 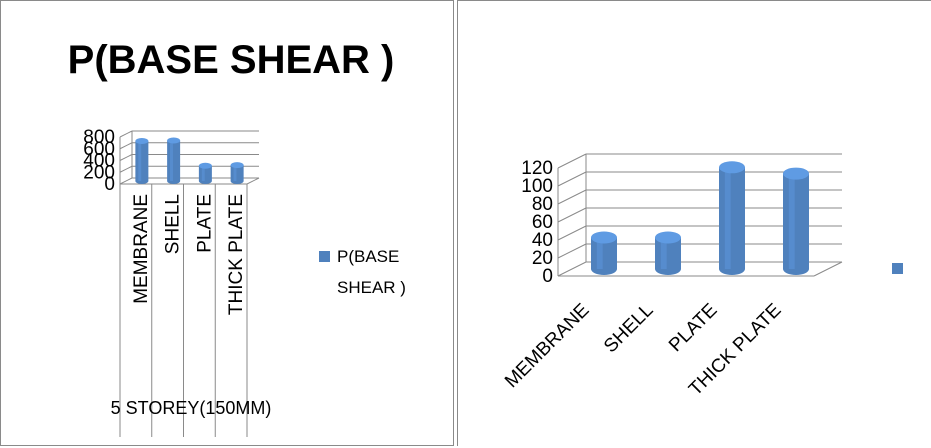 What do you see at coordinates (99, 161) in the screenshot?
I see `y-tick-label: 400` at bounding box center [99, 161].